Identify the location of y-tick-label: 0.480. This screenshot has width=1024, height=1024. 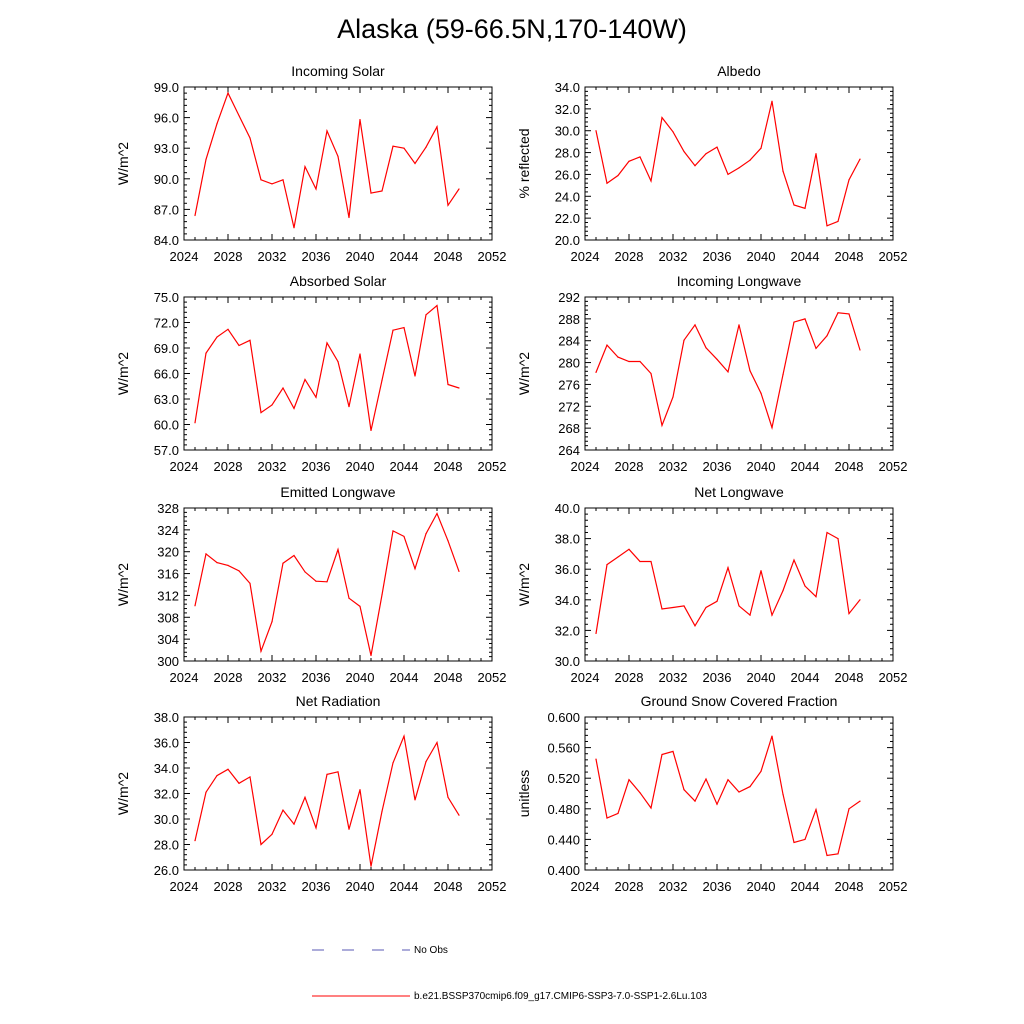
(563, 809).